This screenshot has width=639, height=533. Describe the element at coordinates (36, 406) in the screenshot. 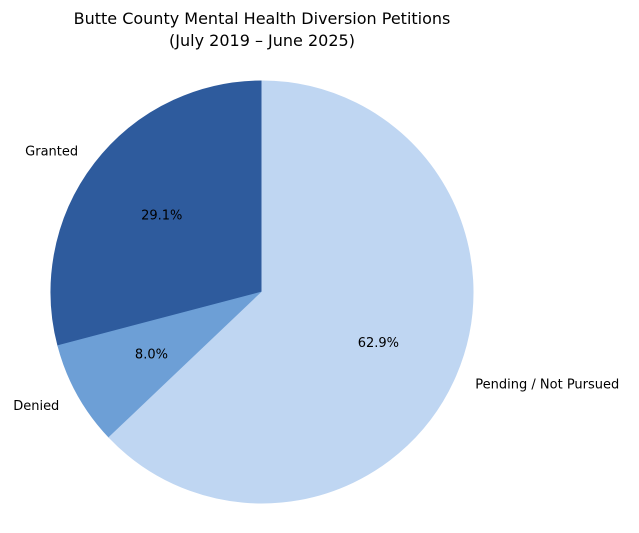

I see `slice-label: Denied` at that location.